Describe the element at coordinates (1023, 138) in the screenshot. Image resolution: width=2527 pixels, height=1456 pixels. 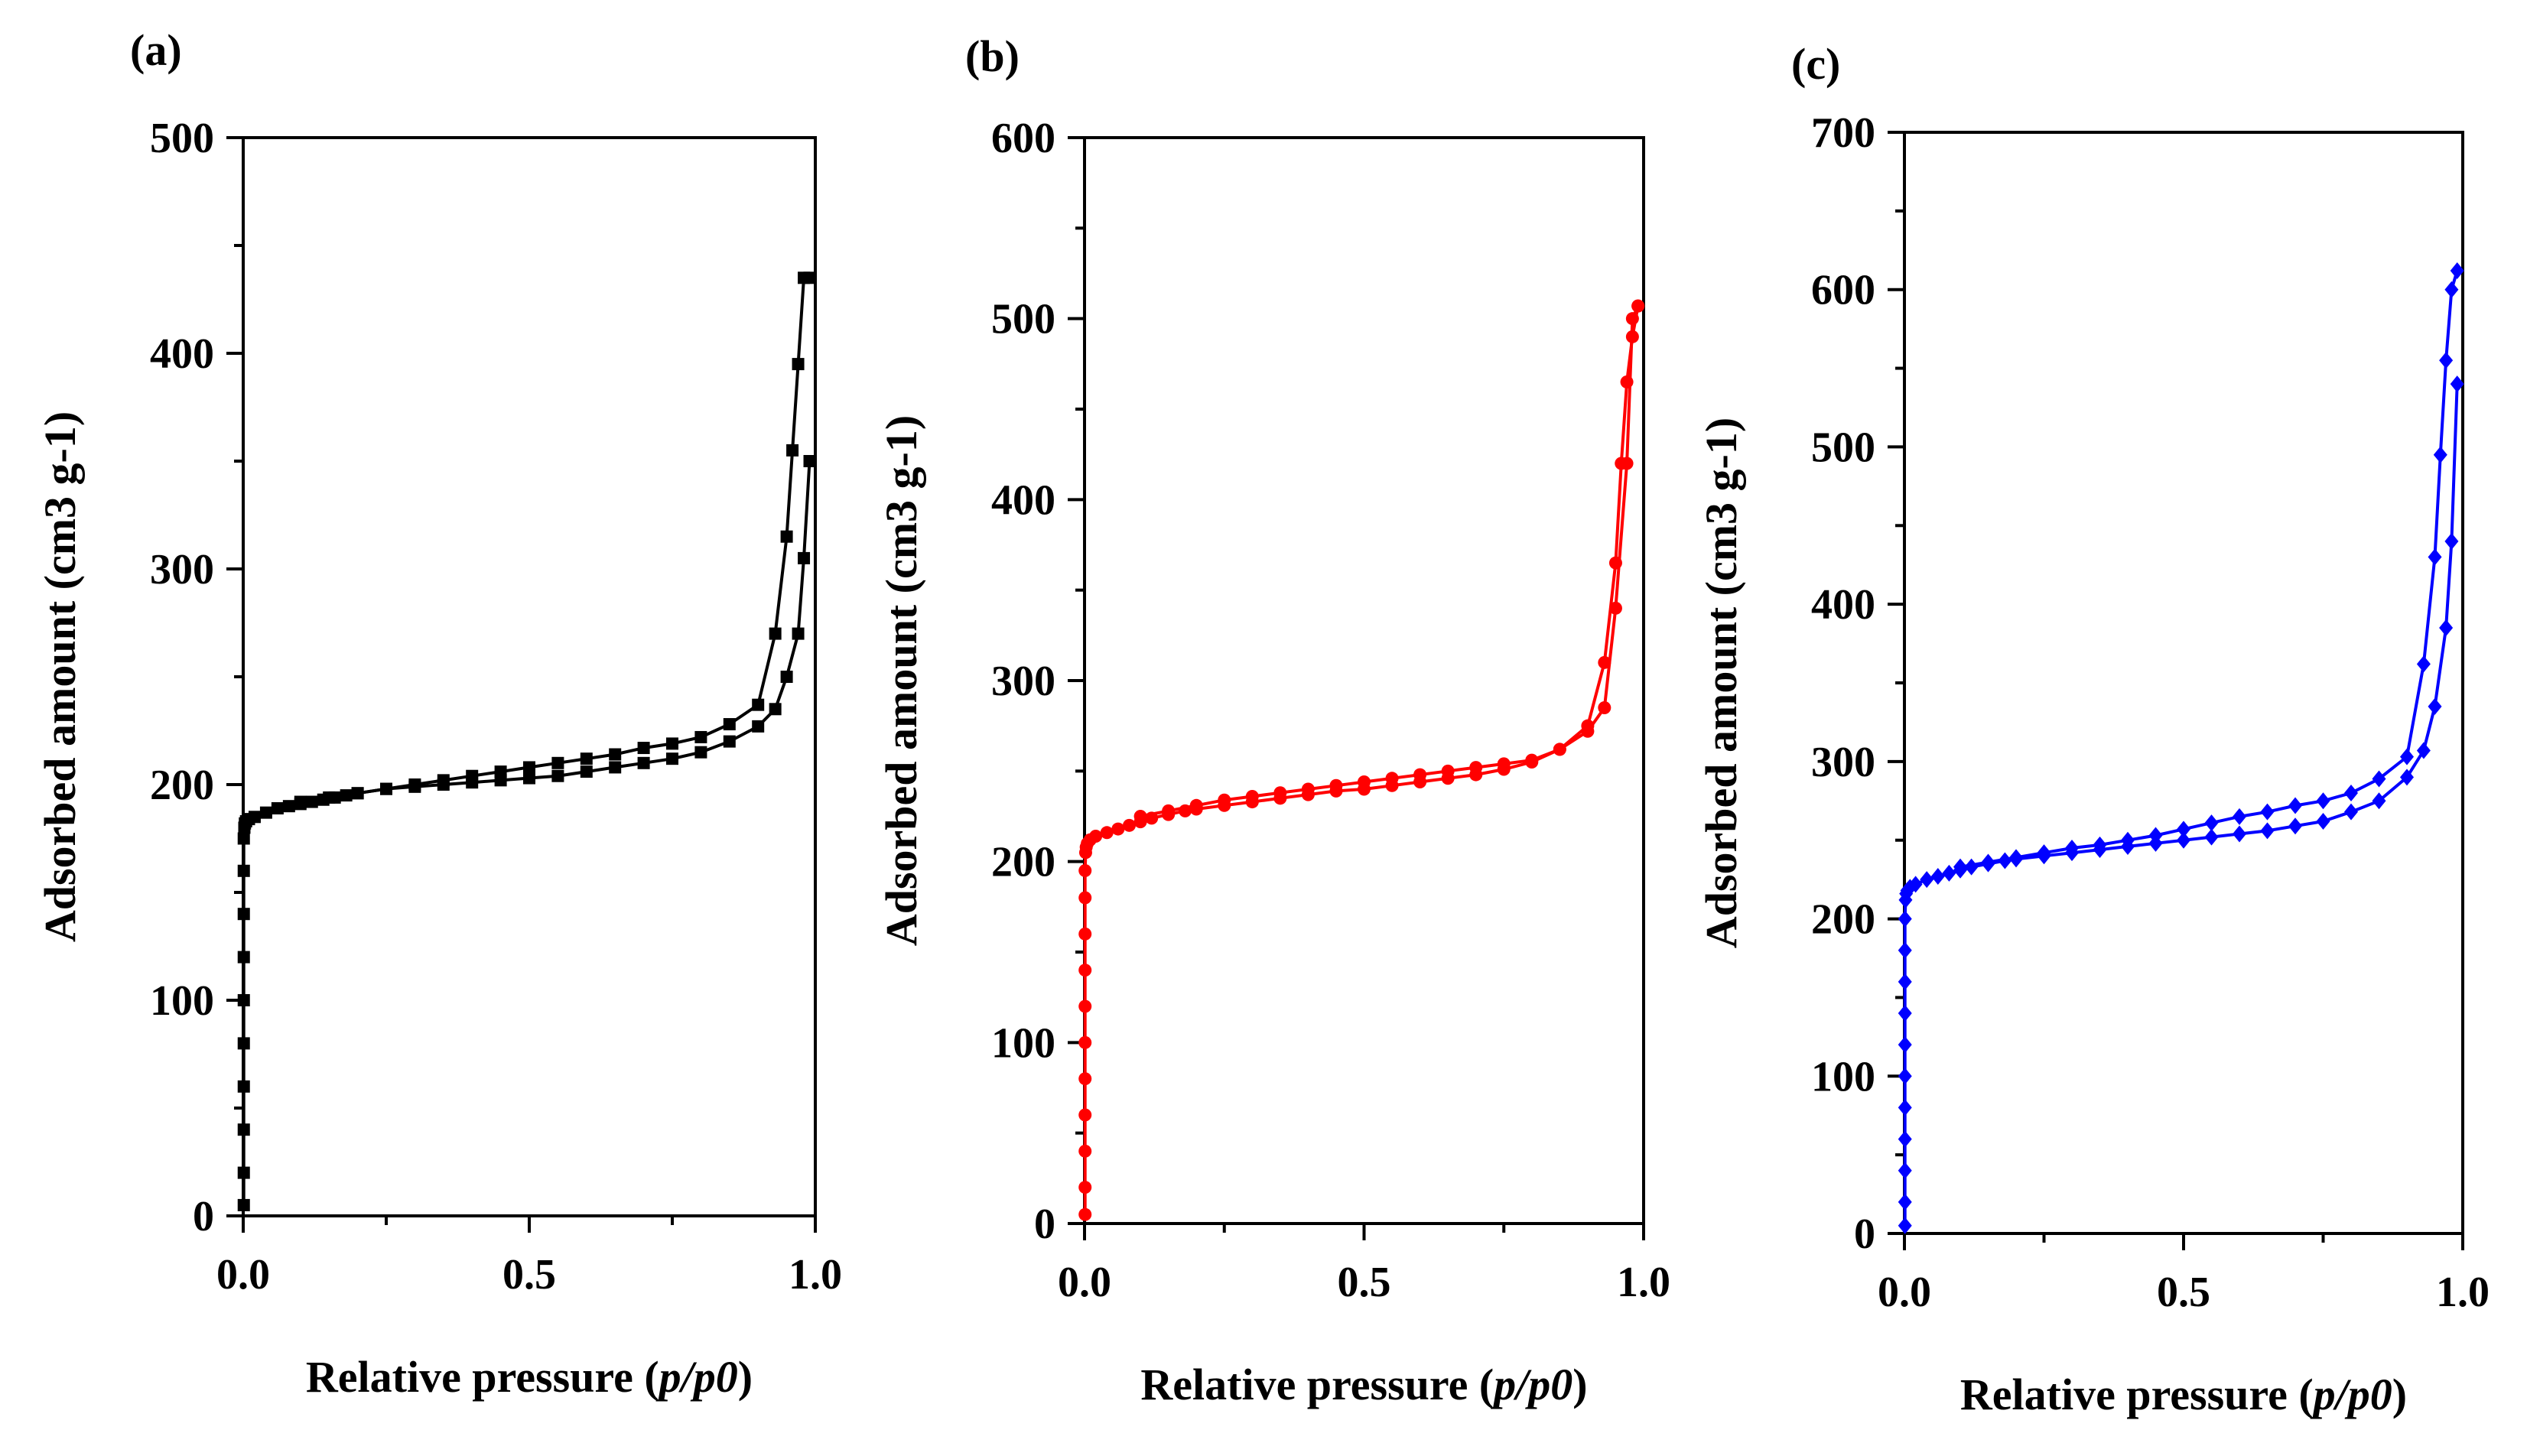
I see `y-tick-label: 600` at that location.